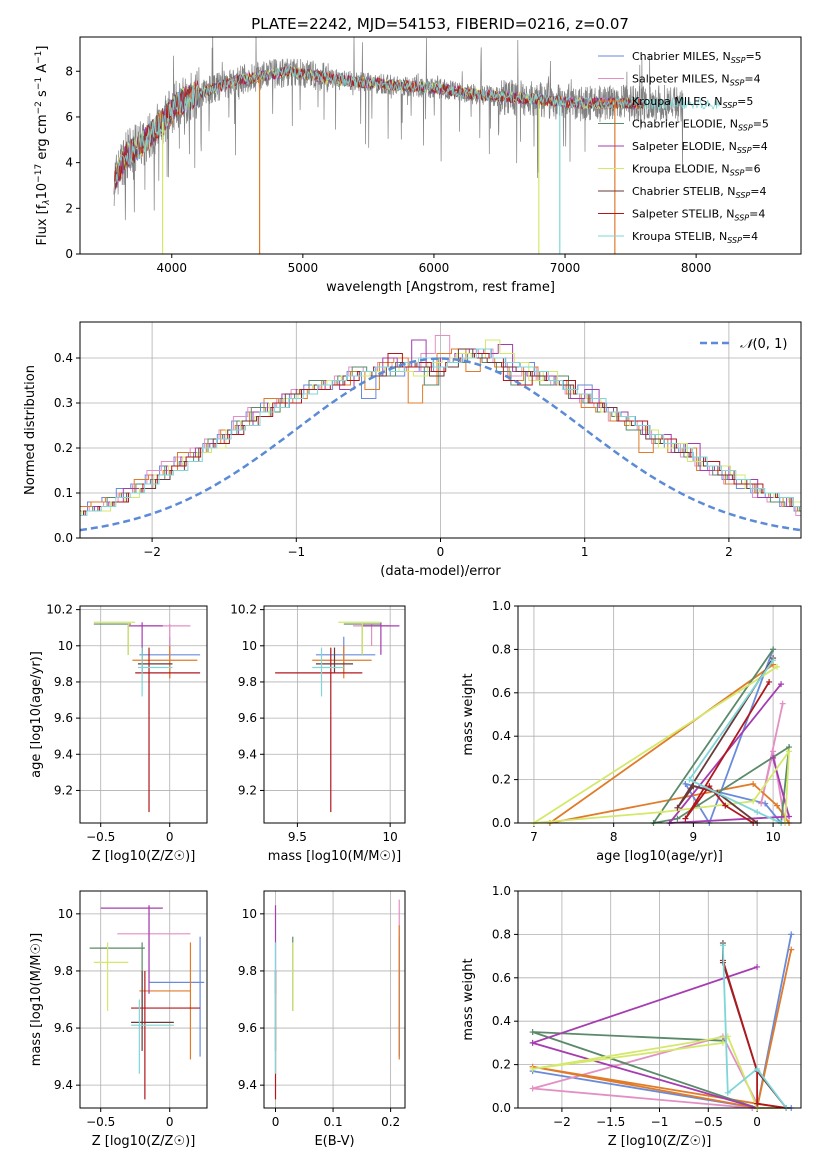 Image resolution: width=819 pixels, height=1170 pixels. What do you see at coordinates (334, 856) in the screenshot?
I see `mass_age-xlabel: mass [log10(M/M☉)]` at bounding box center [334, 856].